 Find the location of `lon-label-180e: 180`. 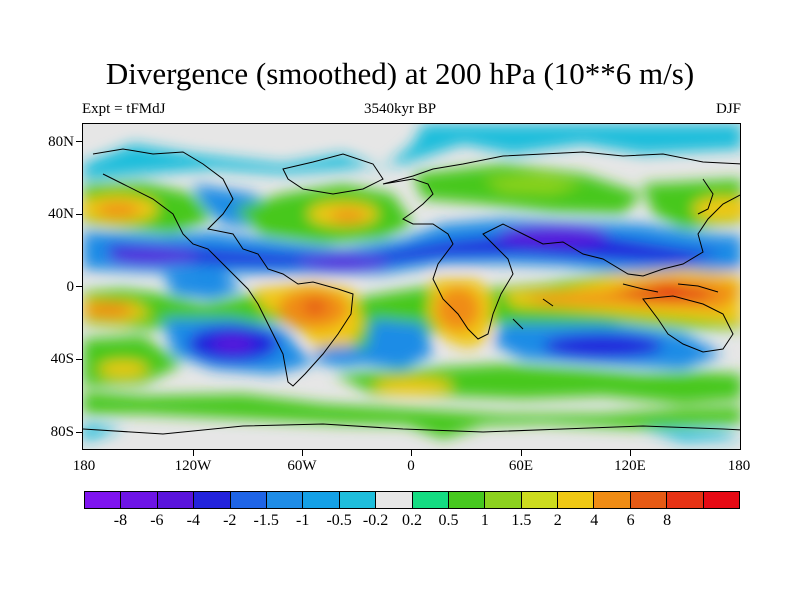

lon-label-180e: 180 is located at coordinates (739, 466).